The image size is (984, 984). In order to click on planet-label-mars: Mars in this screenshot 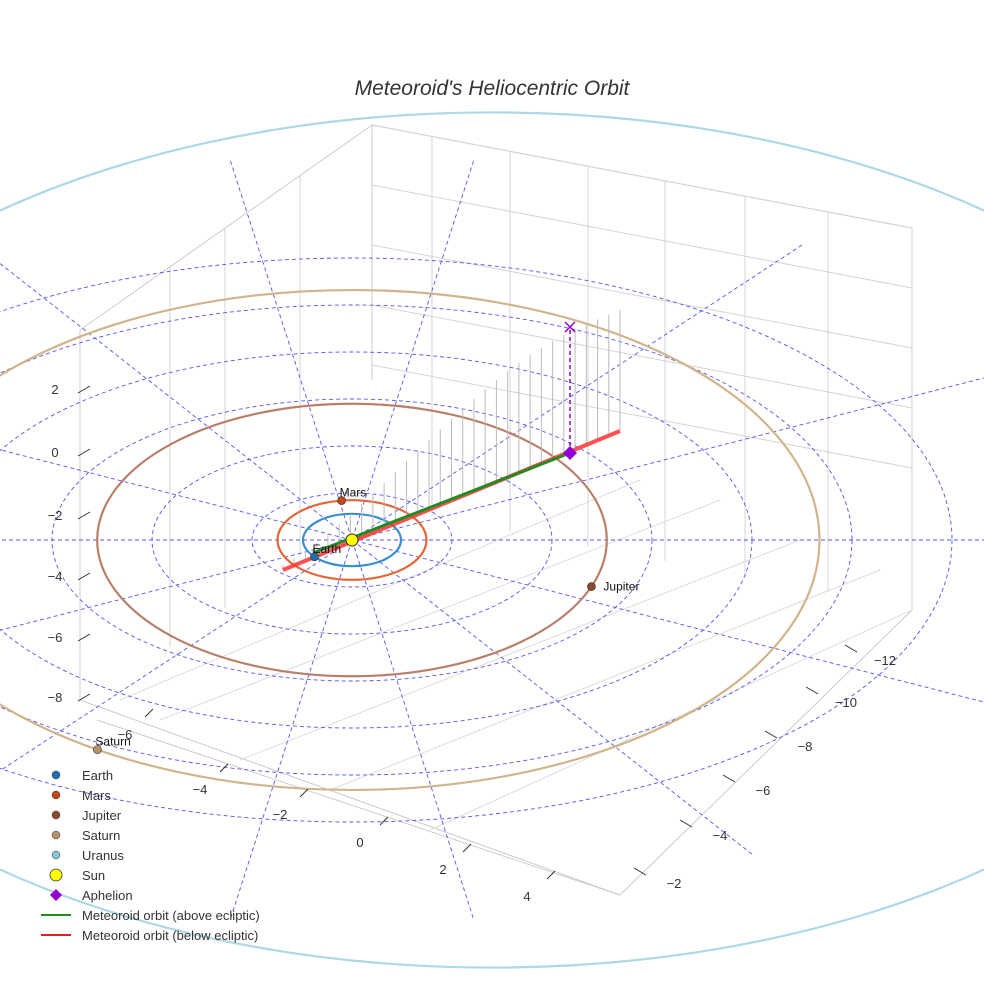, I will do `click(353, 493)`.